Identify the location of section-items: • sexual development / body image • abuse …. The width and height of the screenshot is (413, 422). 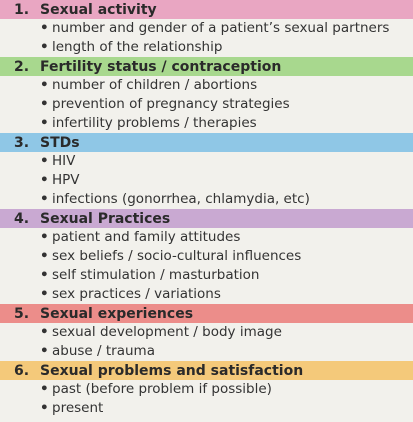
(206, 342).